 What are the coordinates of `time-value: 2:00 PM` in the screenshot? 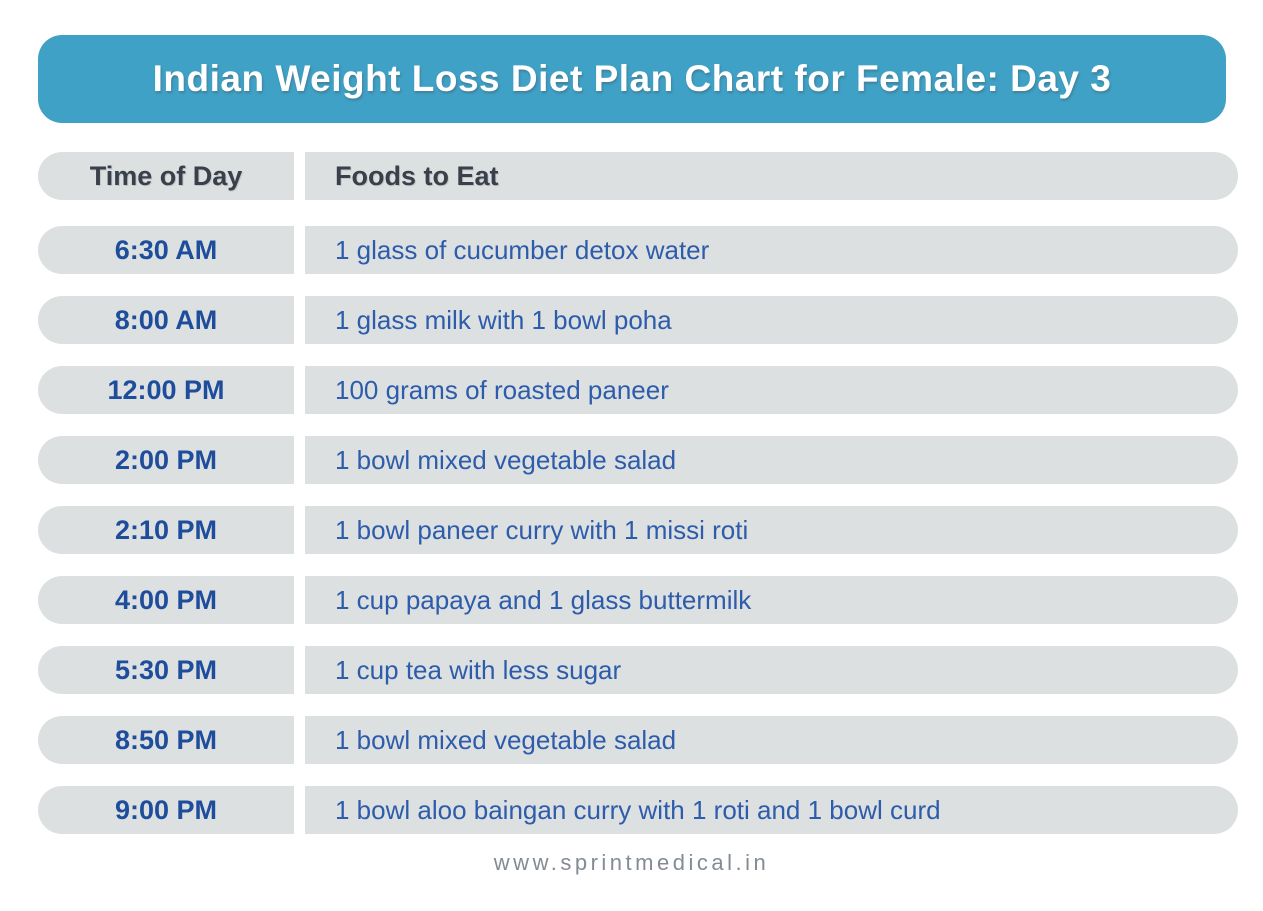 It's located at (166, 459).